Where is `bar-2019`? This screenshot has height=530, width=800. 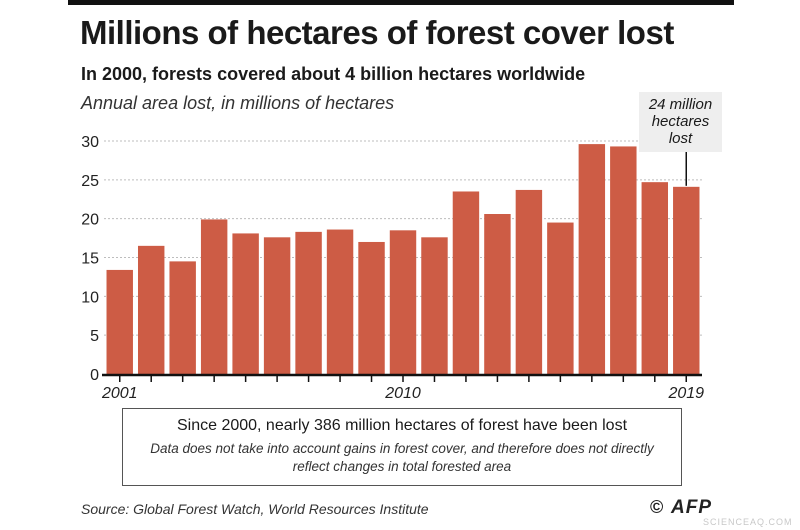
bar-2019 is located at coordinates (686, 280).